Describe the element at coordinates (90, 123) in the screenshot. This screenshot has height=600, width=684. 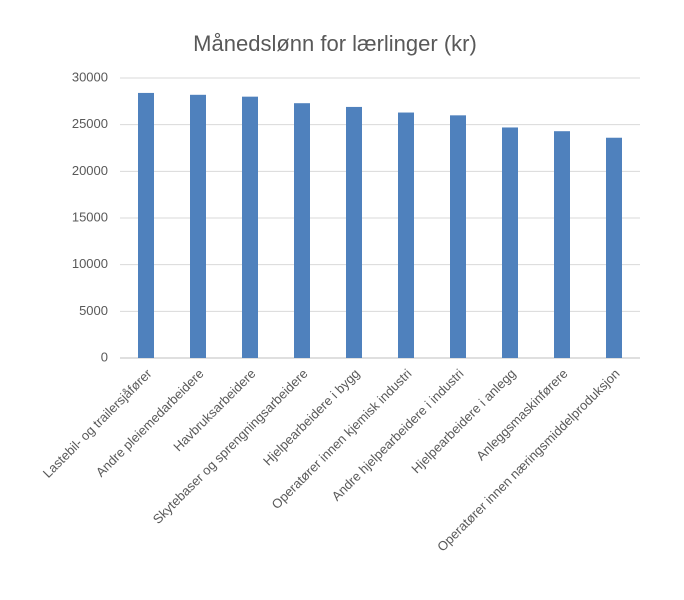
I see `y-tick-label: 25000` at that location.